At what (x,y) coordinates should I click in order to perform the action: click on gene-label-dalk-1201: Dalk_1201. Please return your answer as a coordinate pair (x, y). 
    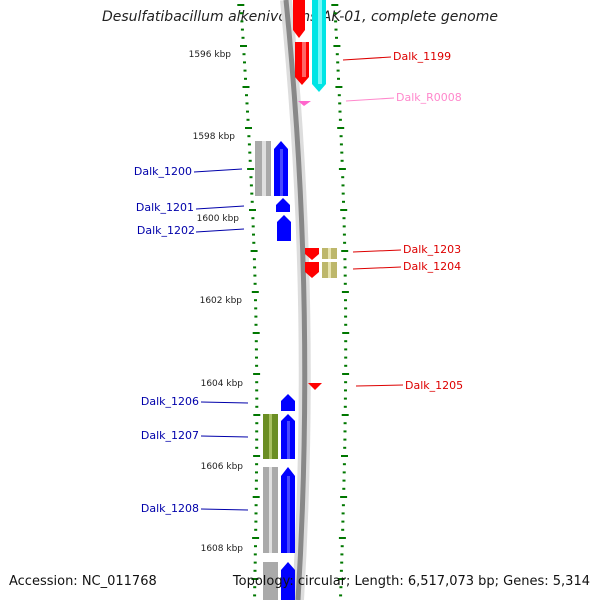
    Looking at the image, I should click on (165, 207).